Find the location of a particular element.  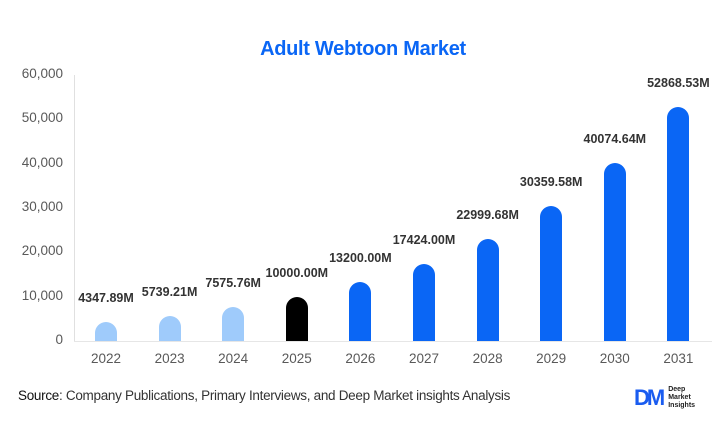

value-label: 52868.53M is located at coordinates (678, 82).